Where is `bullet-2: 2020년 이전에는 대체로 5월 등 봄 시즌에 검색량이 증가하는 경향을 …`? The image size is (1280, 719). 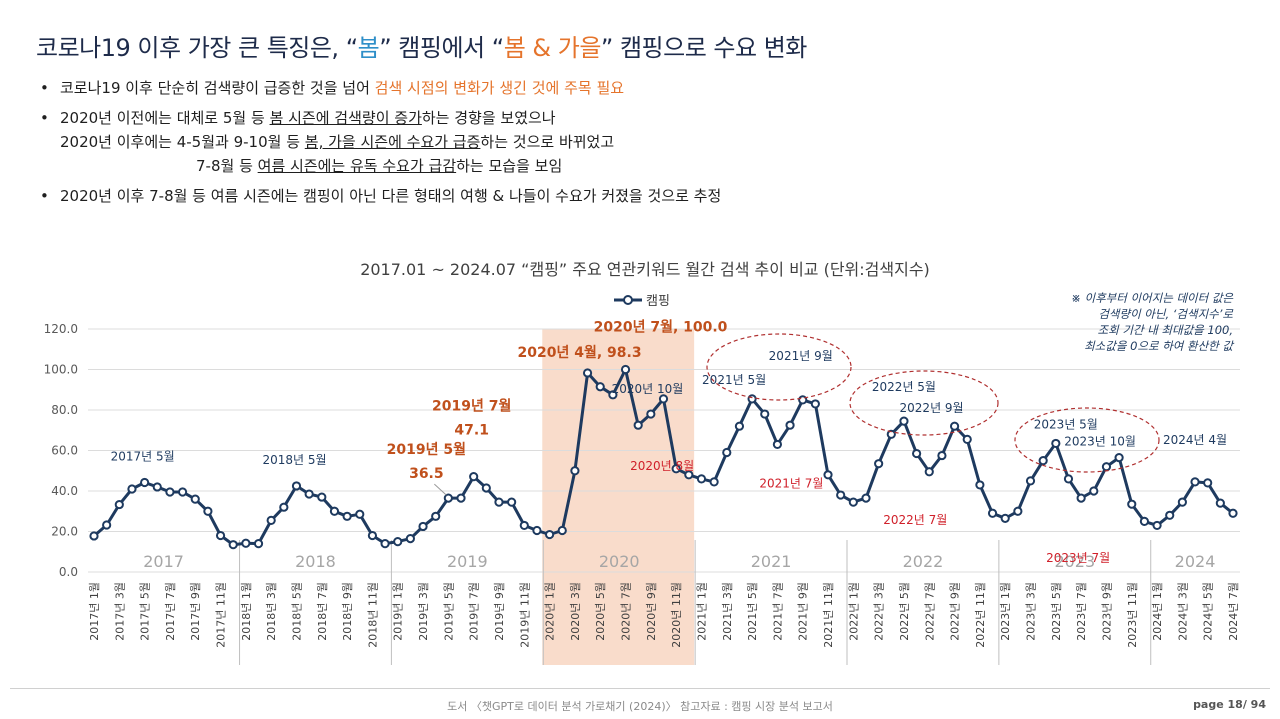
bullet-2: 2020년 이전에는 대체로 5월 등 봄 시즌에 검색량이 증가하는 경향을 … is located at coordinates (379, 142).